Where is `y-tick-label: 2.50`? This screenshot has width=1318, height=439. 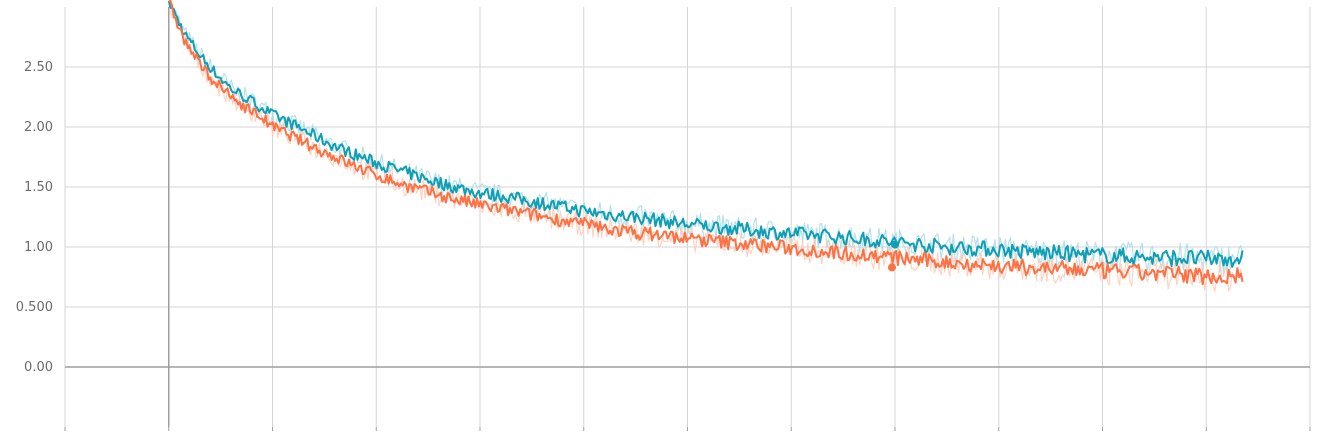
y-tick-label: 2.50 is located at coordinates (38, 67).